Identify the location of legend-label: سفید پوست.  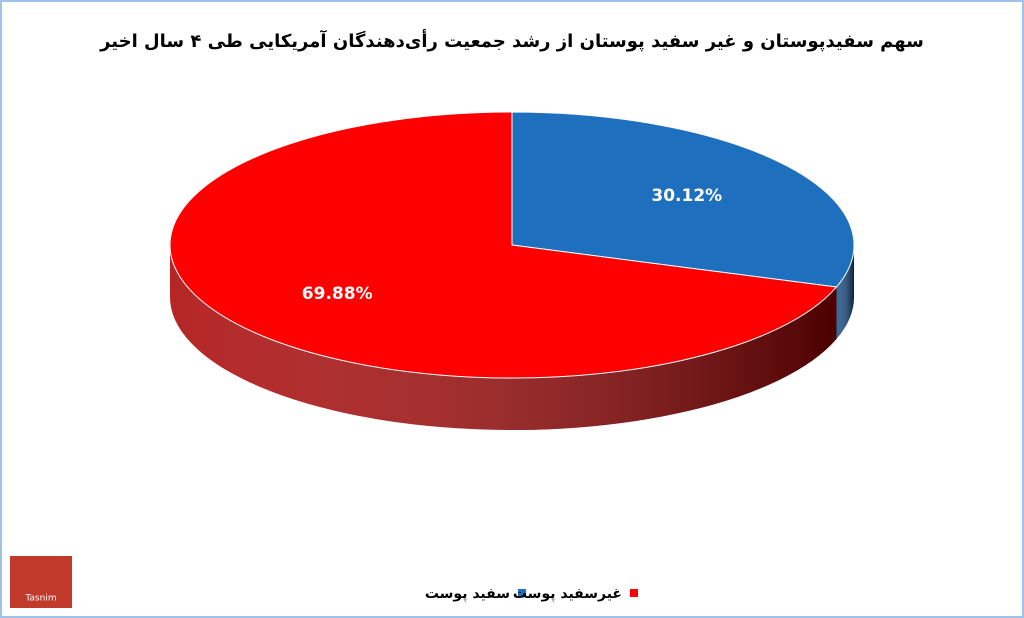
(467, 594).